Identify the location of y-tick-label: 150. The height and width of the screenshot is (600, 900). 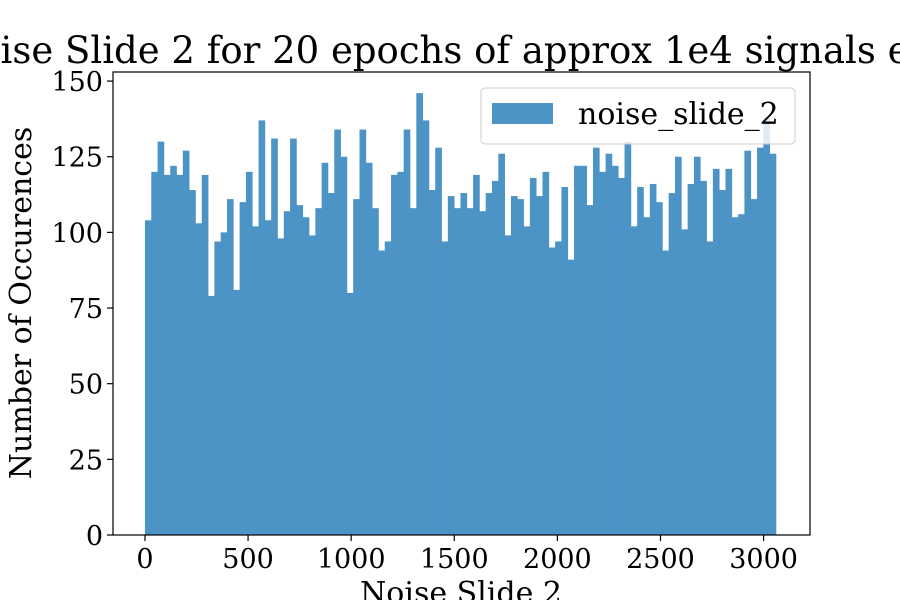
(77, 82).